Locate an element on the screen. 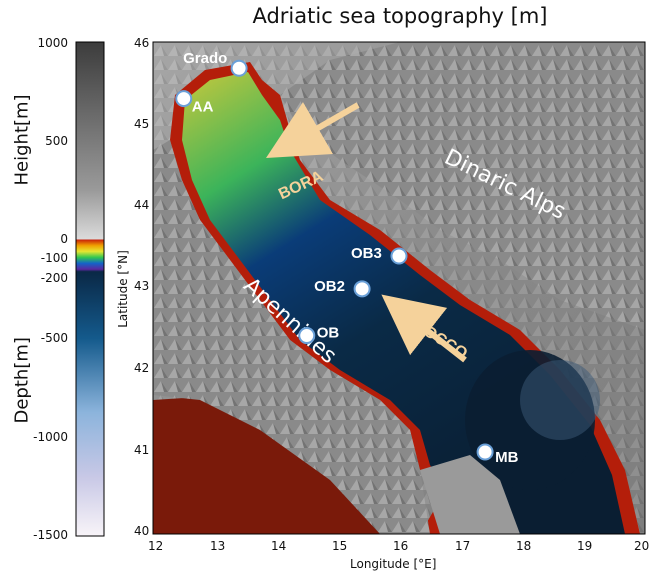 This screenshot has height=579, width=654. station-marker-ob is located at coordinates (307, 336).